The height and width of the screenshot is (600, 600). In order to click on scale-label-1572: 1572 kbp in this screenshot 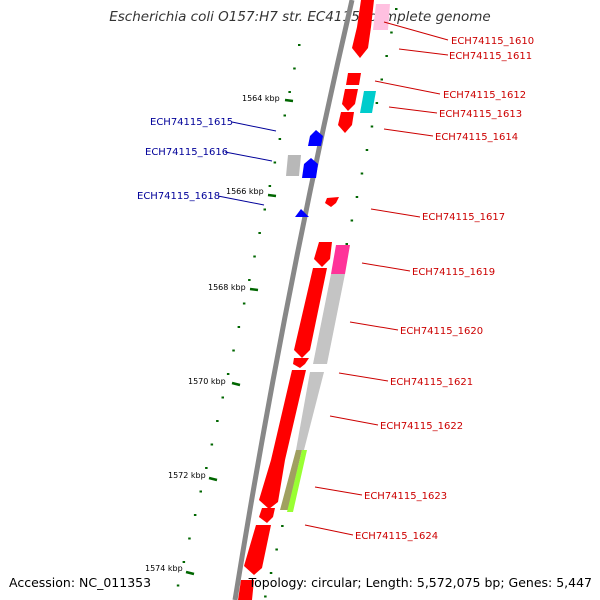, I will do `click(187, 475)`.